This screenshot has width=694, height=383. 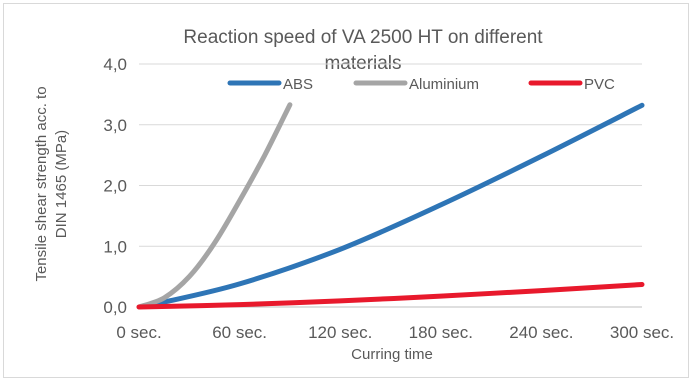 What do you see at coordinates (599, 84) in the screenshot?
I see `legend-label-pvc: PVC` at bounding box center [599, 84].